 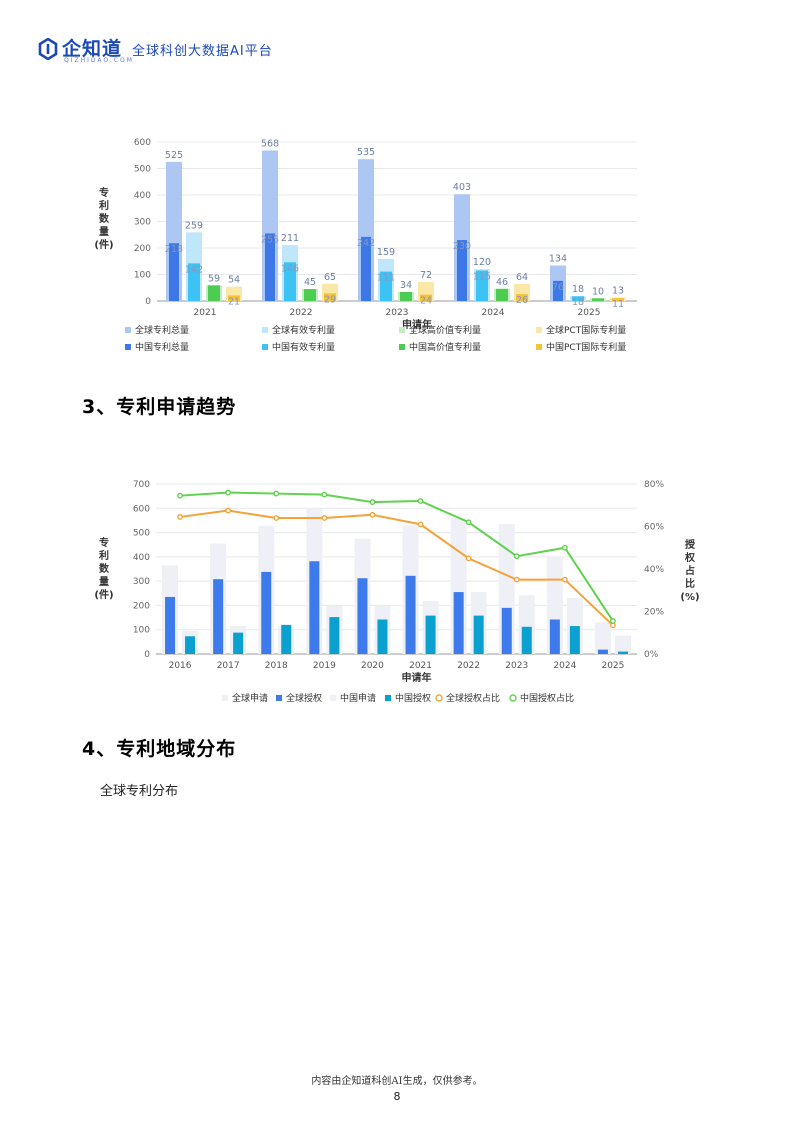 What do you see at coordinates (372, 666) in the screenshot?
I see `x-tick-label: 2020` at bounding box center [372, 666].